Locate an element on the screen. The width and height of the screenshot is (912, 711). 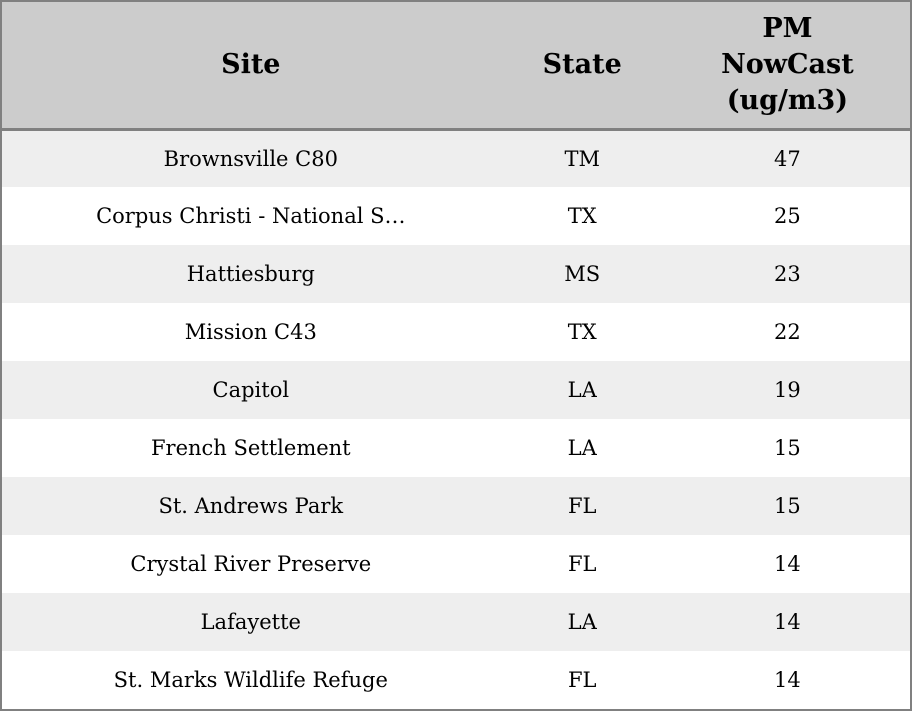
table-row: Mission C43 TX 22 is located at coordinates (456, 332).